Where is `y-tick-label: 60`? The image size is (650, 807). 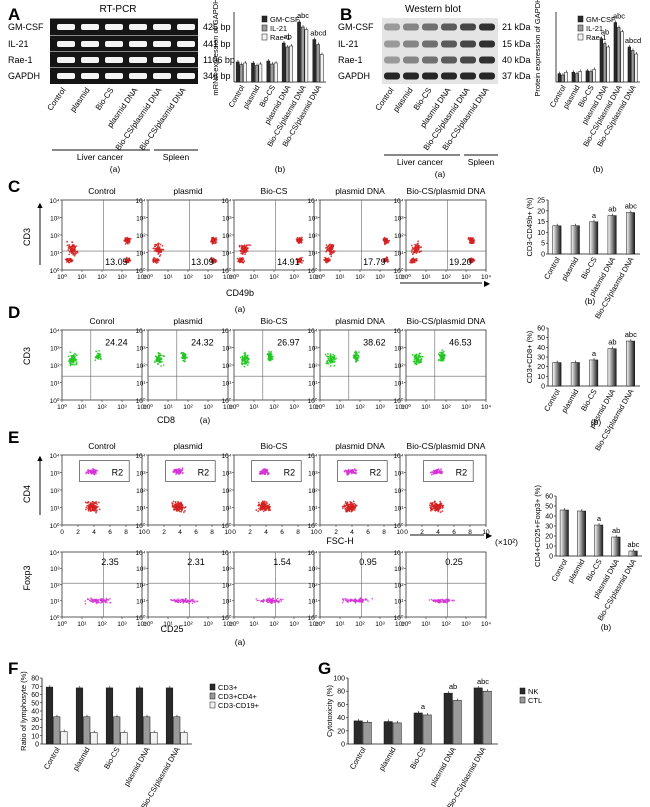
y-tick-label: 60 is located at coordinates (35, 695).